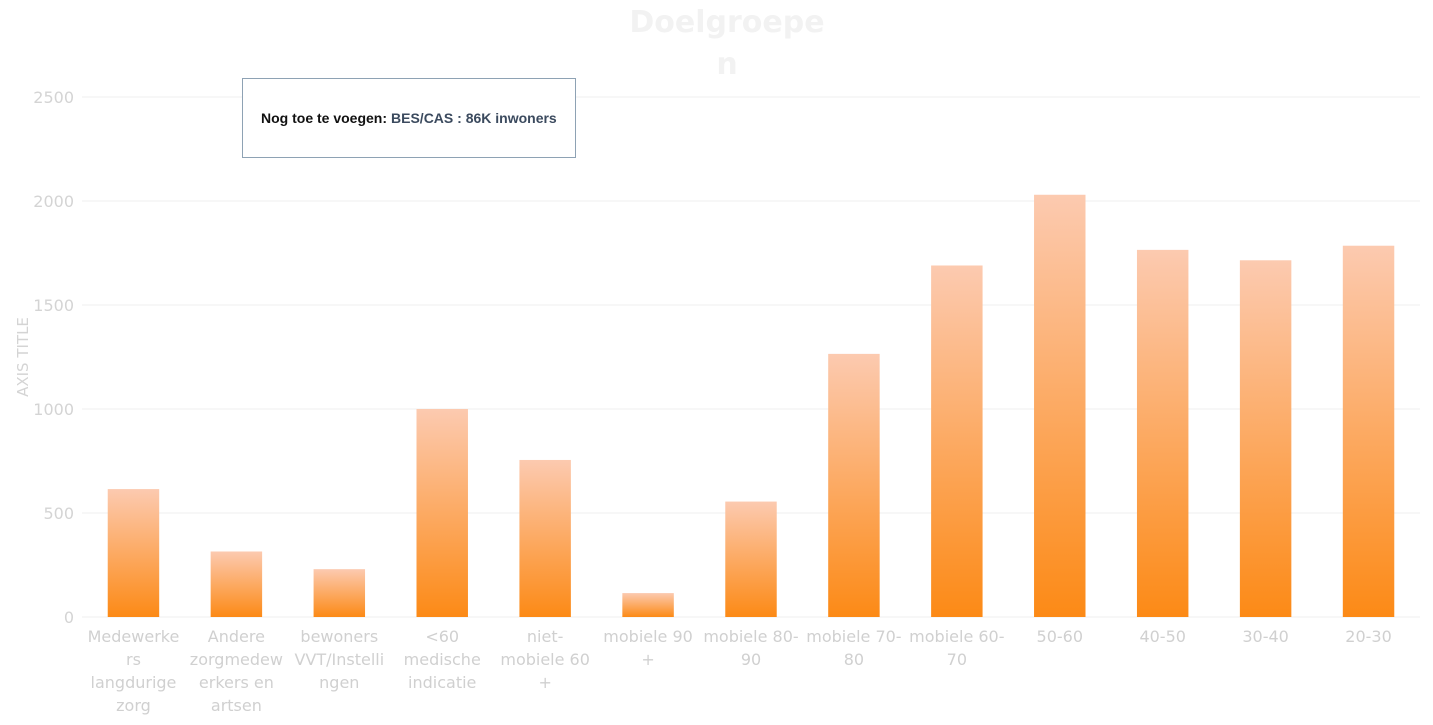 Image resolution: width=1433 pixels, height=725 pixels. What do you see at coordinates (69, 617) in the screenshot?
I see `y-tick-label: 0` at bounding box center [69, 617].